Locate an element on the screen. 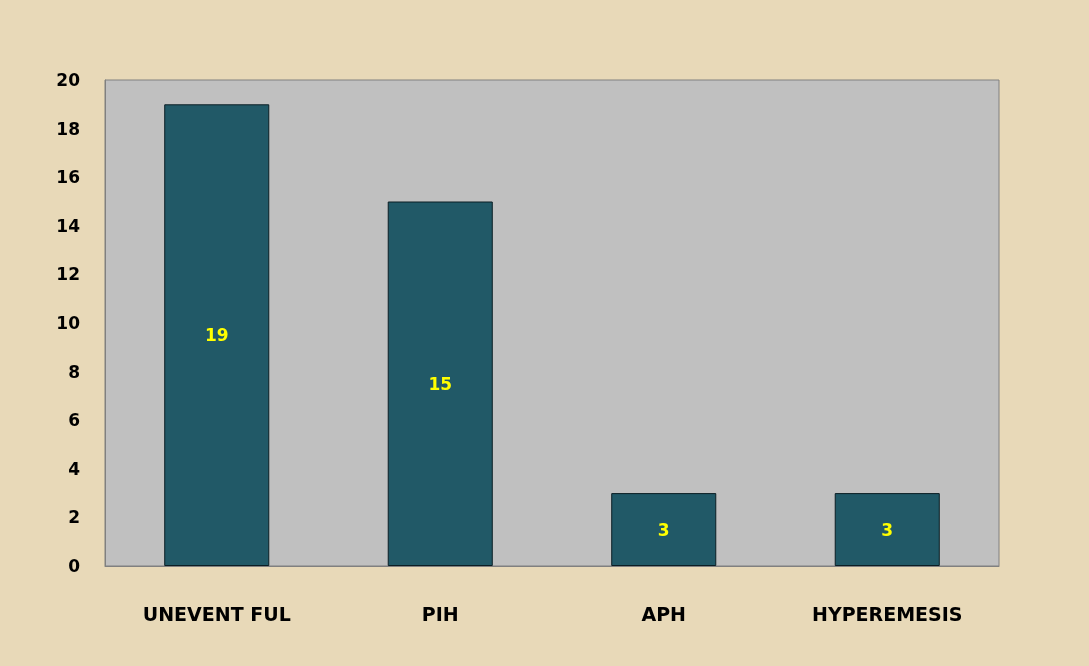  y-tick-label: 20 is located at coordinates (68, 80).